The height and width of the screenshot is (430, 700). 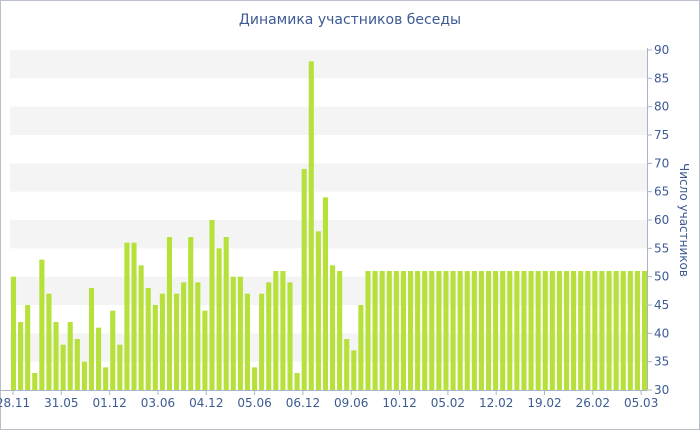 I want to click on y-tick-label: 90, so click(x=661, y=50).